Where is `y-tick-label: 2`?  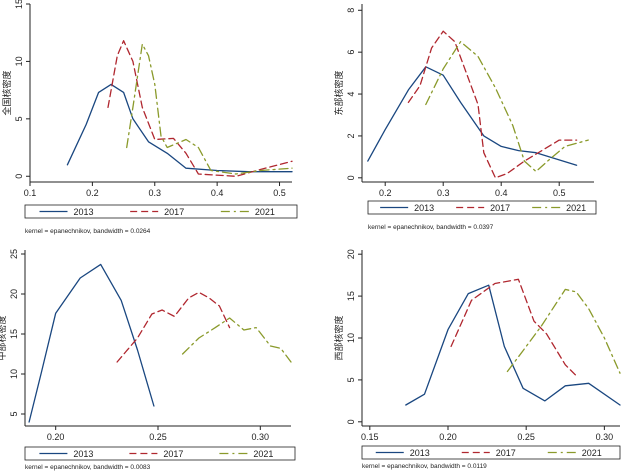
y-tick-label: 2 is located at coordinates (351, 135).